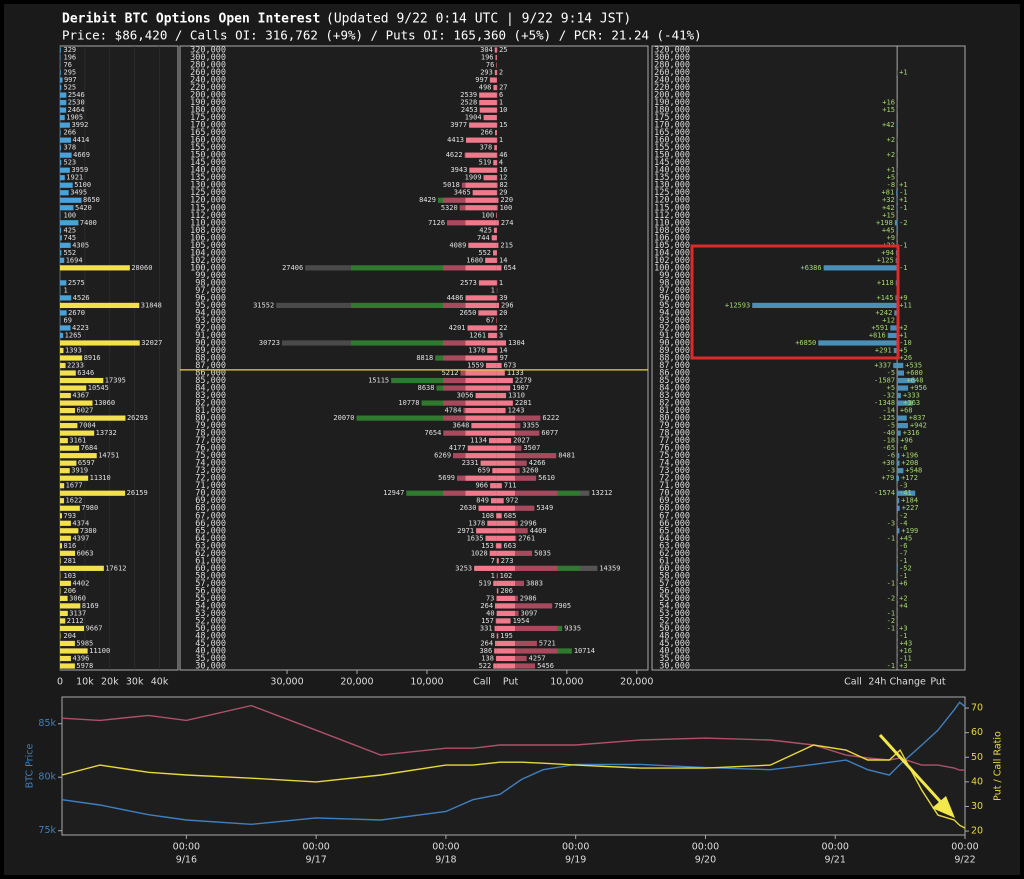 The image size is (1024, 879). I want to click on oi-label: 11100, so click(99, 651).